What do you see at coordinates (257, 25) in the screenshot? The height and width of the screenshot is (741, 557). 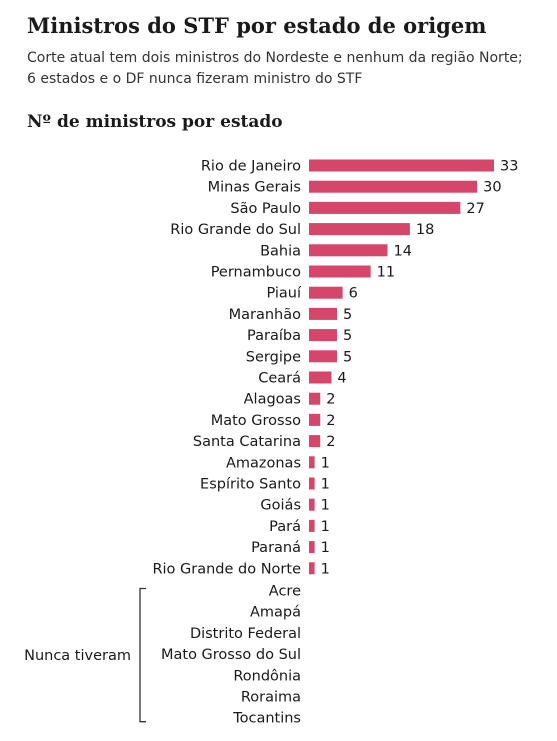 I see `figure-title: Ministros do STF por estado de origem` at bounding box center [257, 25].